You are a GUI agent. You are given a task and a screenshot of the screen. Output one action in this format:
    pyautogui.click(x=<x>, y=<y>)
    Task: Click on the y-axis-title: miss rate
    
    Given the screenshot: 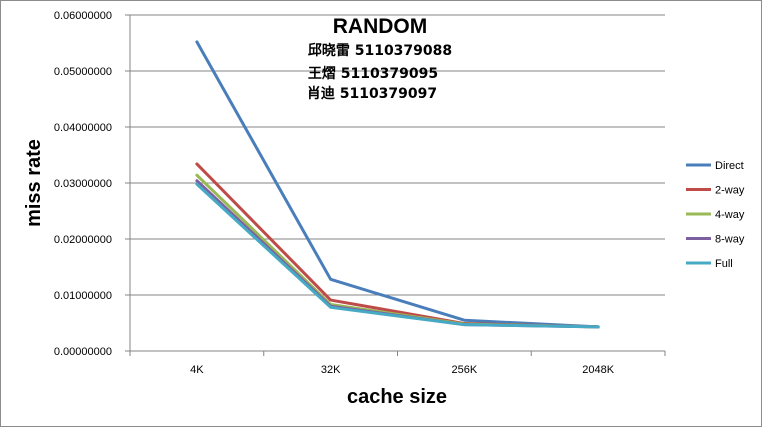 What is the action you would take?
    pyautogui.click(x=34, y=183)
    